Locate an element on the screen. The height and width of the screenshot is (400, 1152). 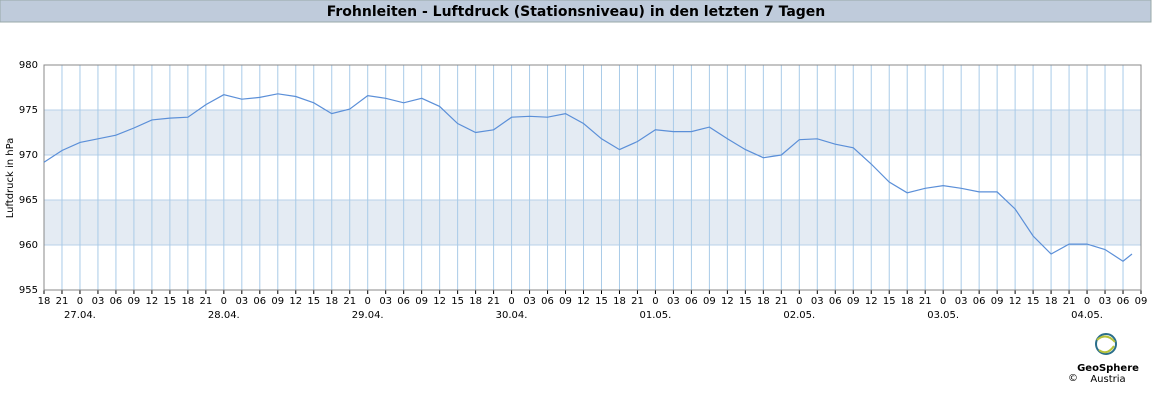
y-tick-label: 975 is located at coordinates (28, 110).